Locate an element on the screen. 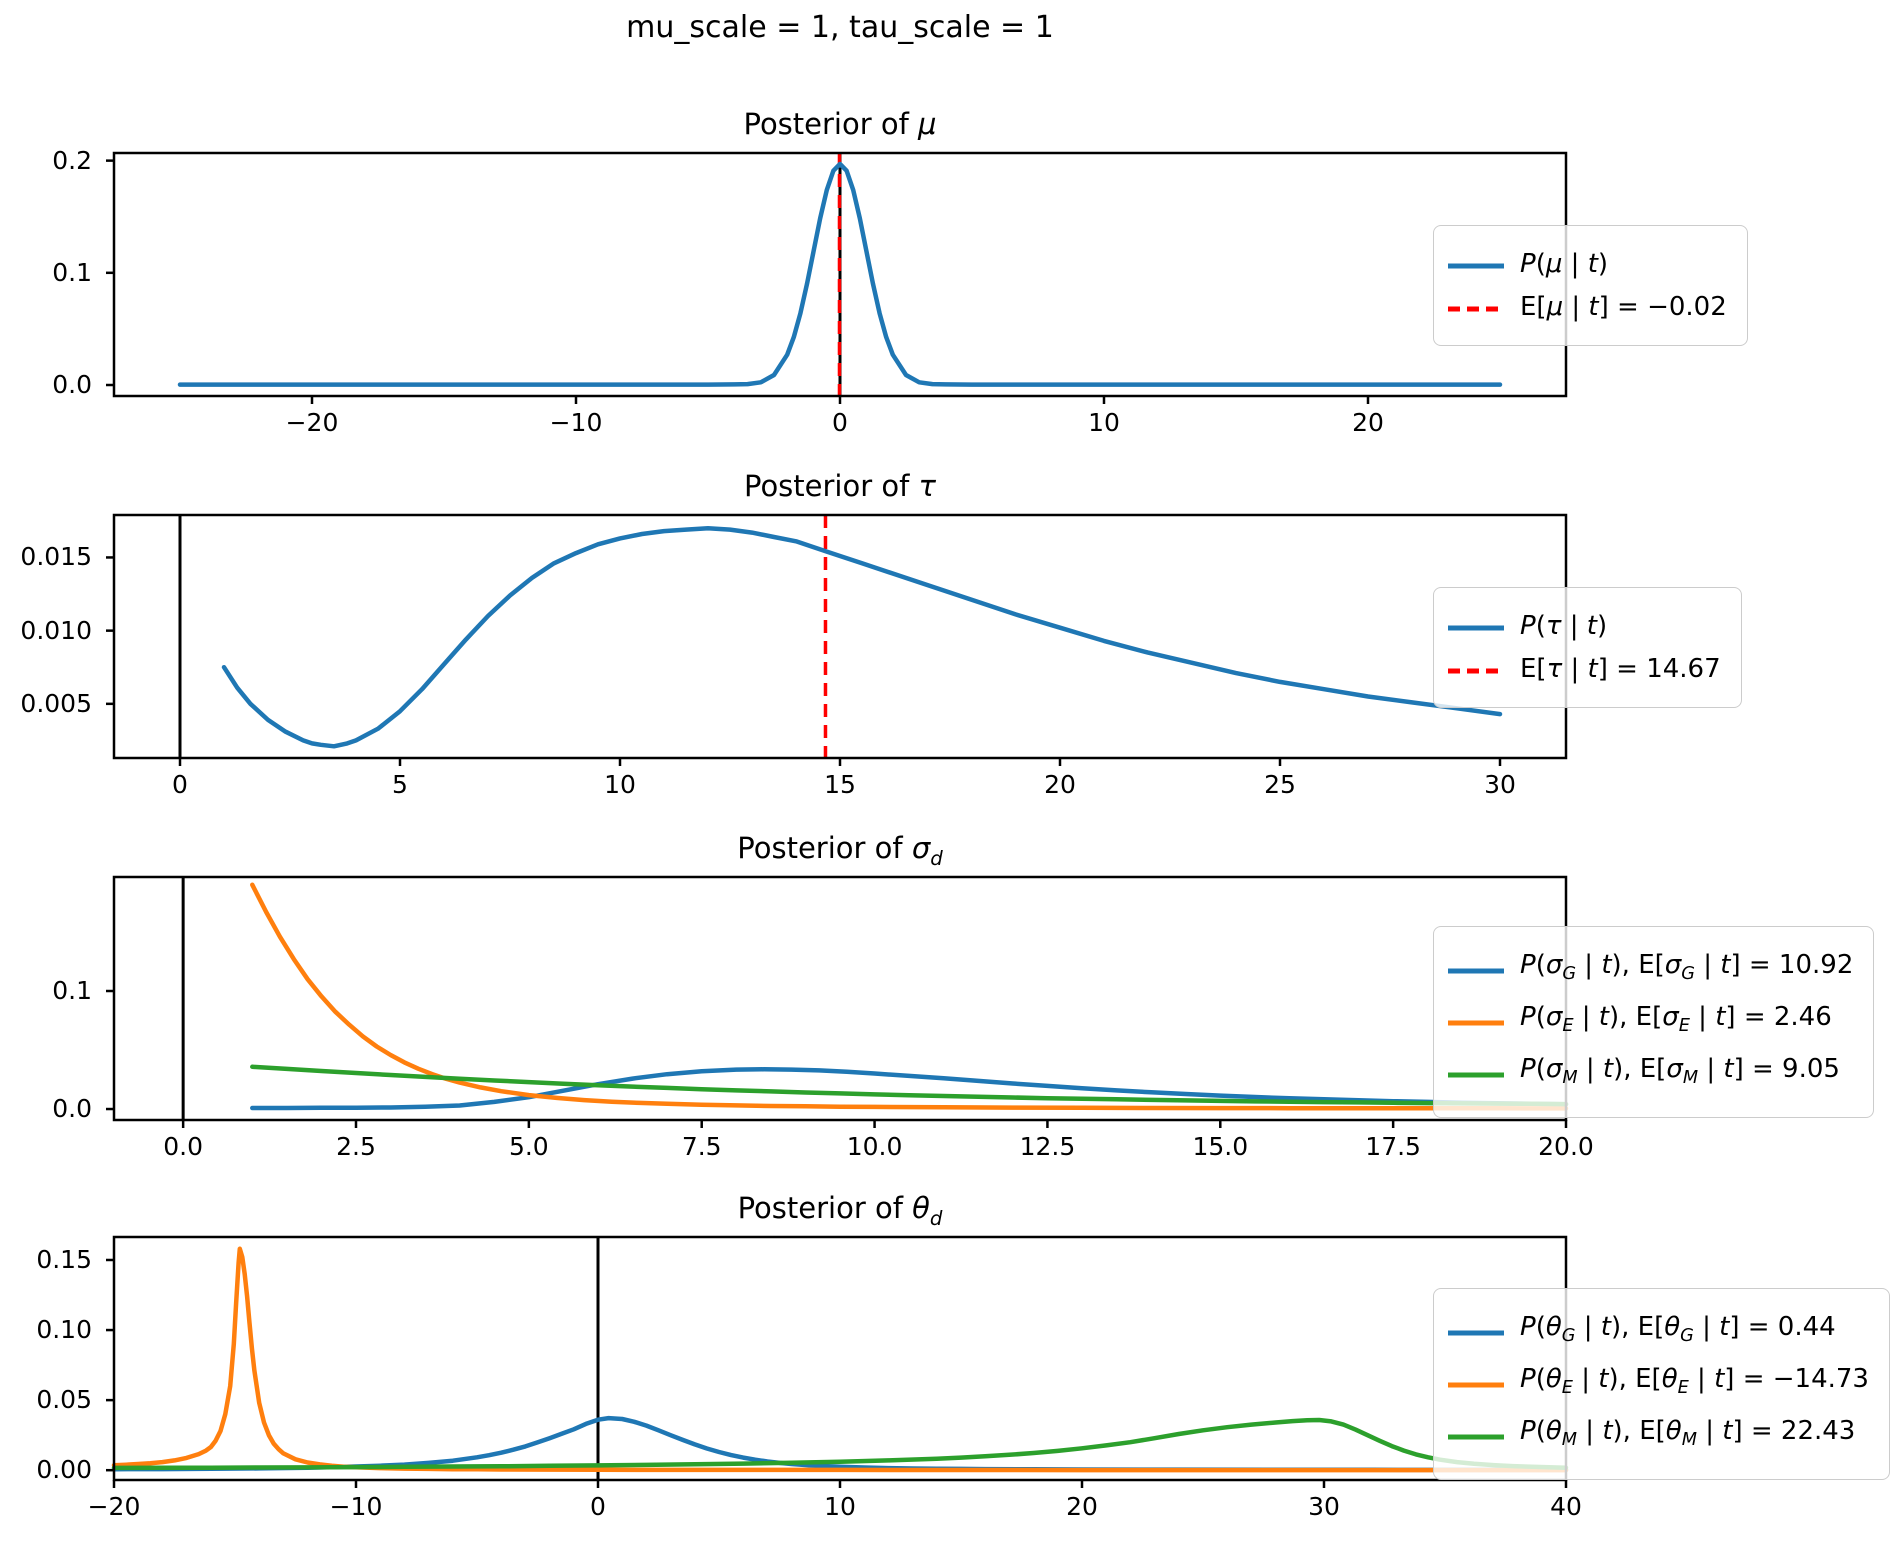 The image size is (1900, 1545). figure-suptitle: mu_scale = 1, tau_scale = 1 is located at coordinates (840, 27).